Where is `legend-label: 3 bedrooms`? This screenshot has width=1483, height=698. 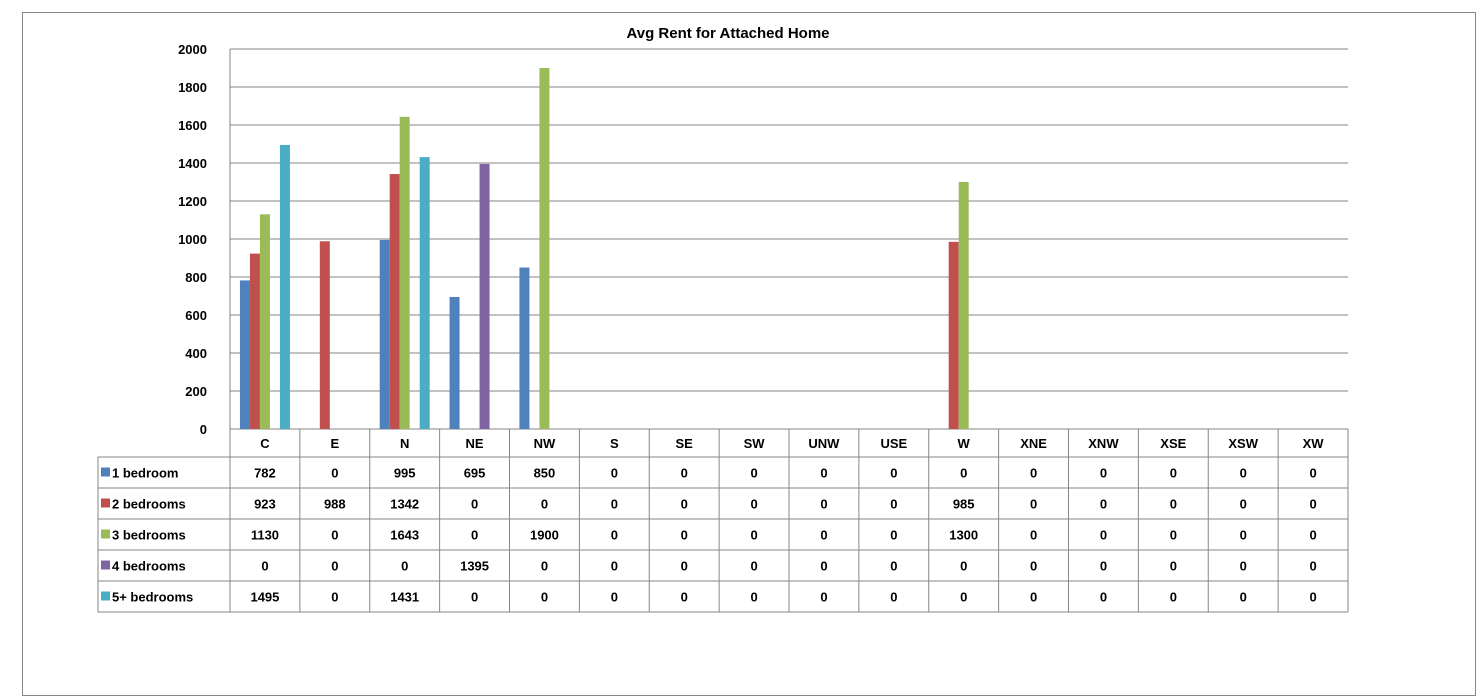 legend-label: 3 bedrooms is located at coordinates (149, 535).